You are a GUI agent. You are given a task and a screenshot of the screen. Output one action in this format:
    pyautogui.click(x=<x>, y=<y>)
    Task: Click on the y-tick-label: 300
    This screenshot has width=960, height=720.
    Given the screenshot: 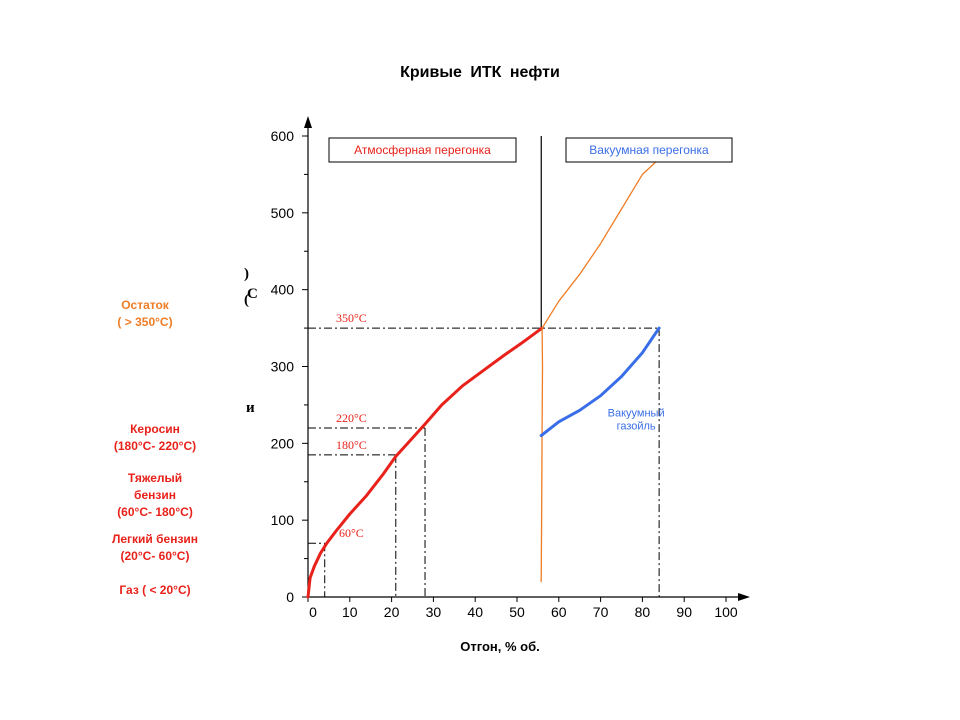 What is the action you would take?
    pyautogui.click(x=283, y=367)
    